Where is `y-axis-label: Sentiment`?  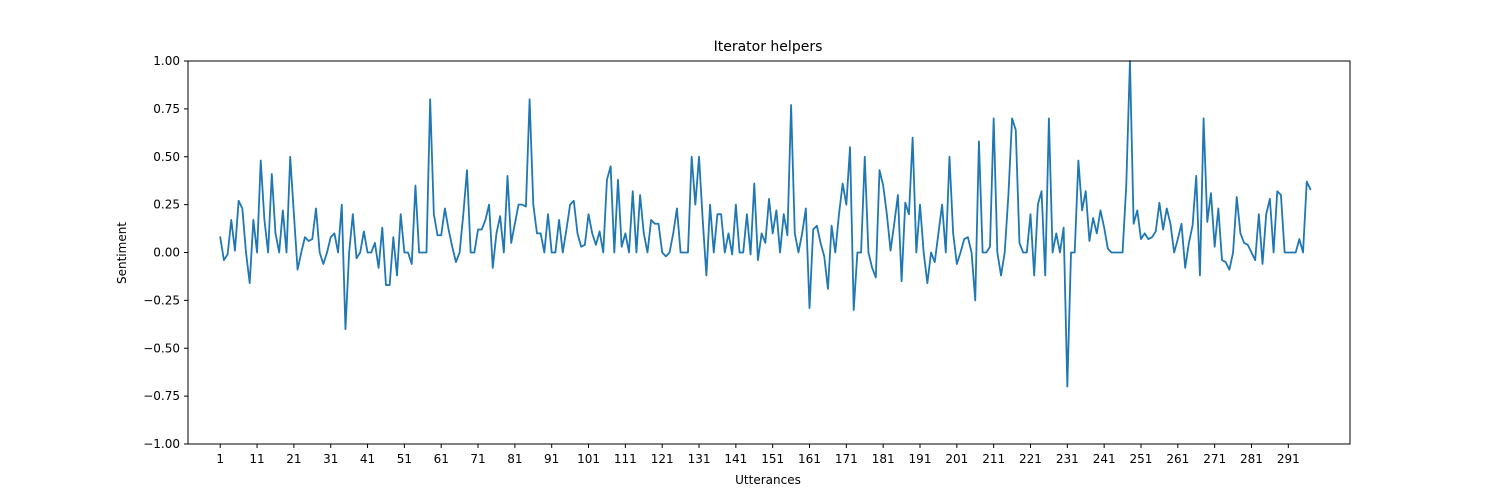
y-axis-label: Sentiment is located at coordinates (122, 253).